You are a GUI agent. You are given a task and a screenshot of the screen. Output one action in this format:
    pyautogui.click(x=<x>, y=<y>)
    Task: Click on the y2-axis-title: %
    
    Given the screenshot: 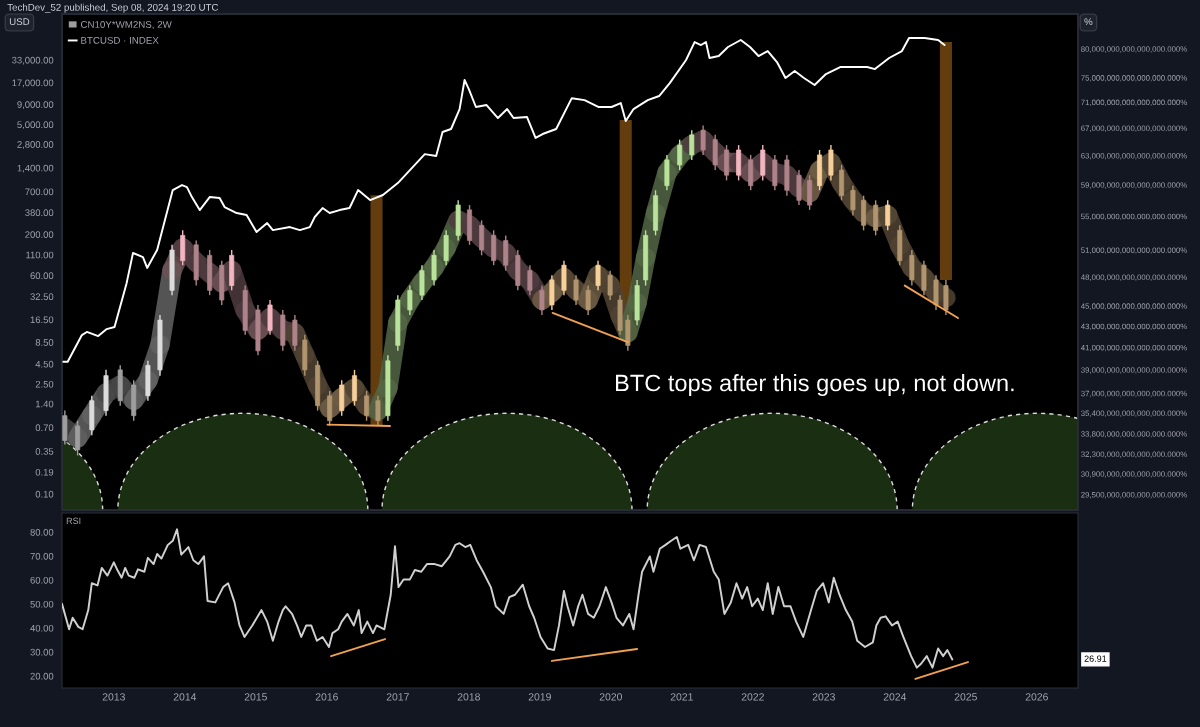 What is the action you would take?
    pyautogui.click(x=1088, y=22)
    